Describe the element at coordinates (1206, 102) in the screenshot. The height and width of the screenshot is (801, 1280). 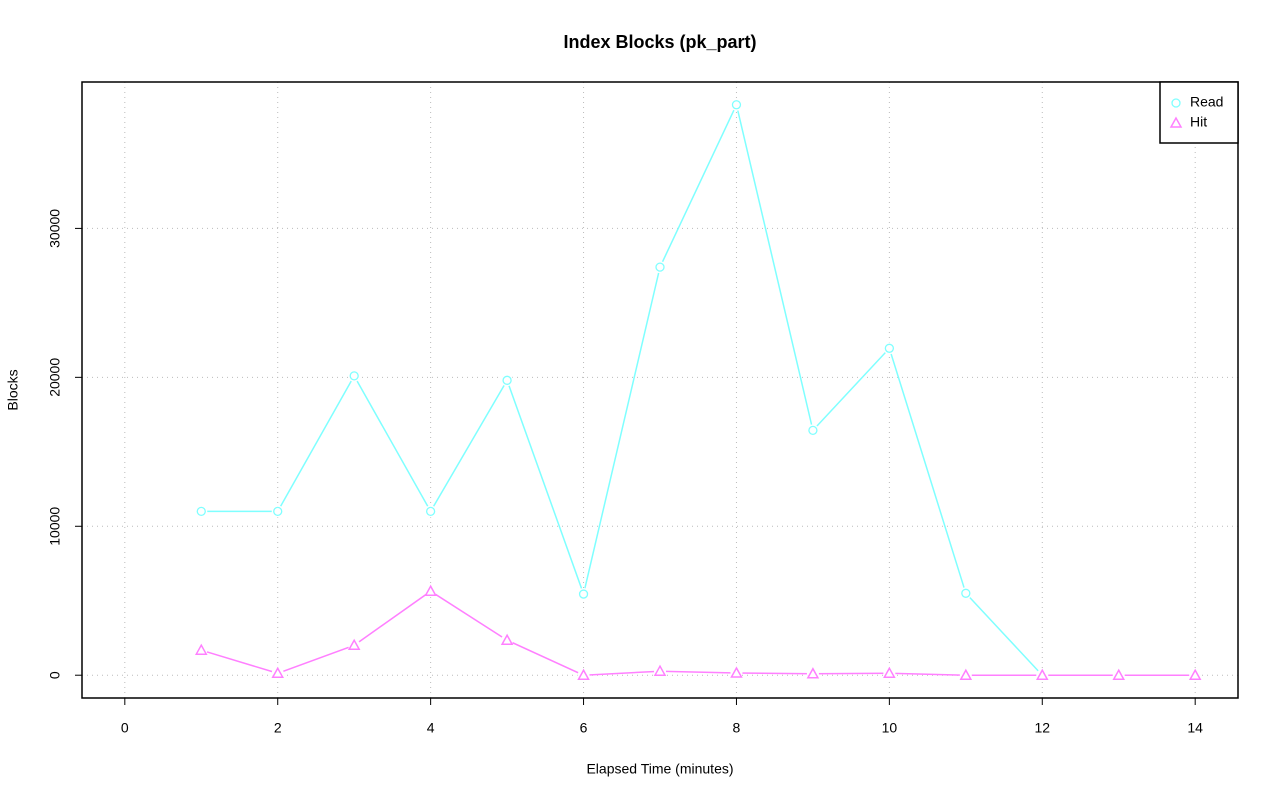
I see `legend-label: Read` at that location.